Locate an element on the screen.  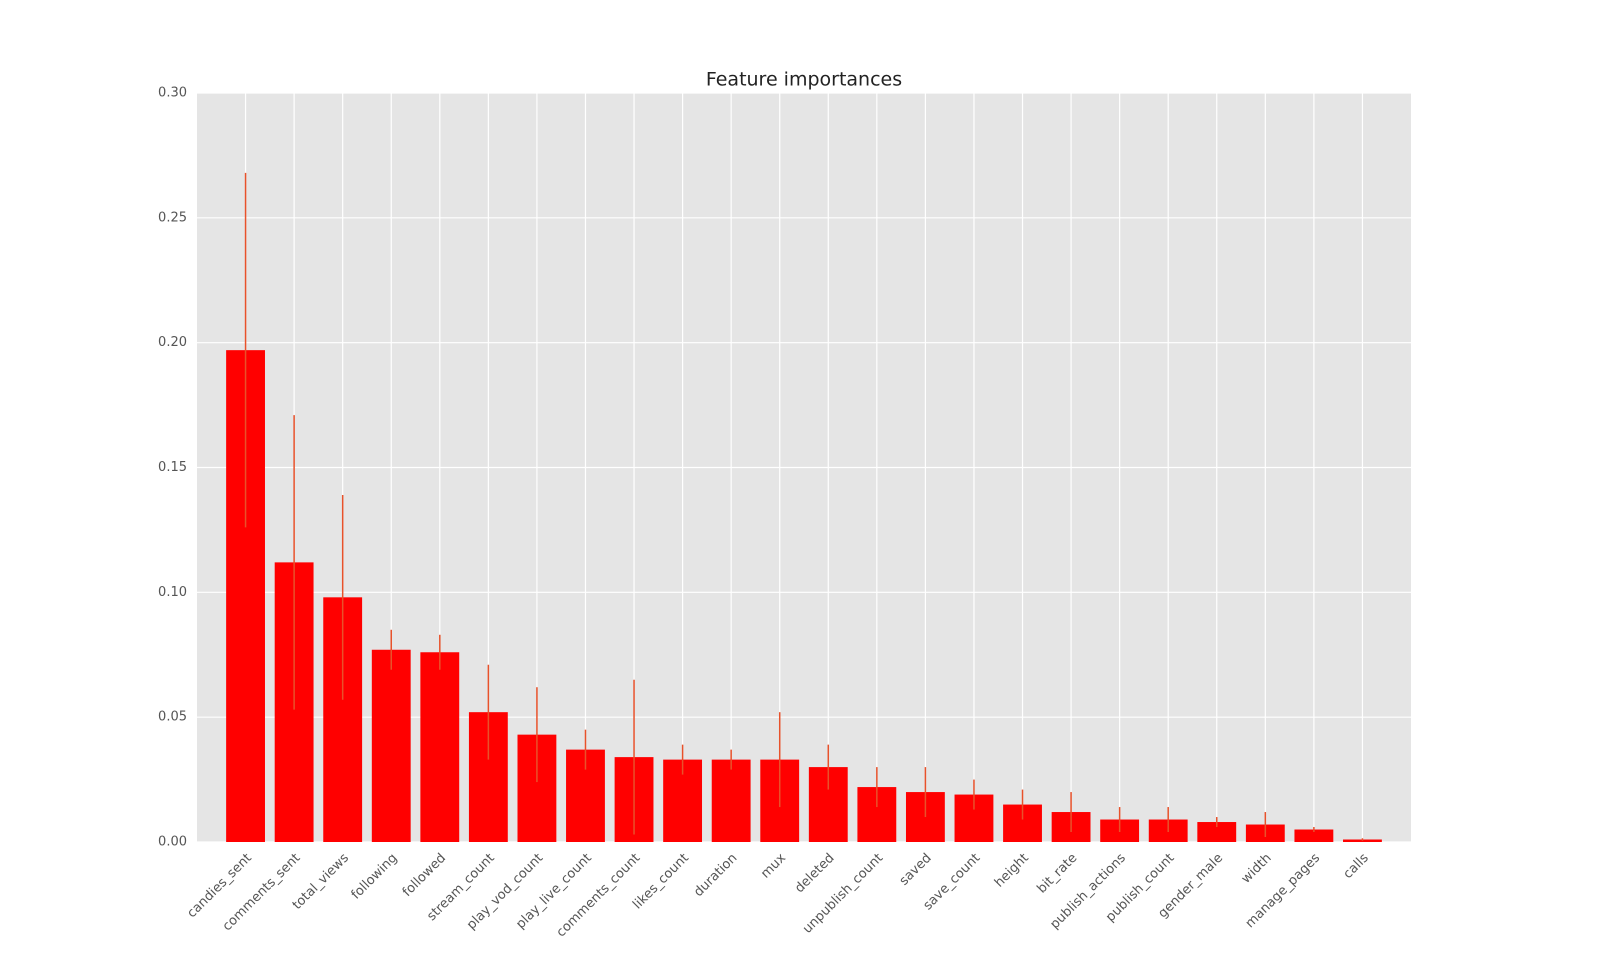
y-tick-label: 0.10 is located at coordinates (172, 592).